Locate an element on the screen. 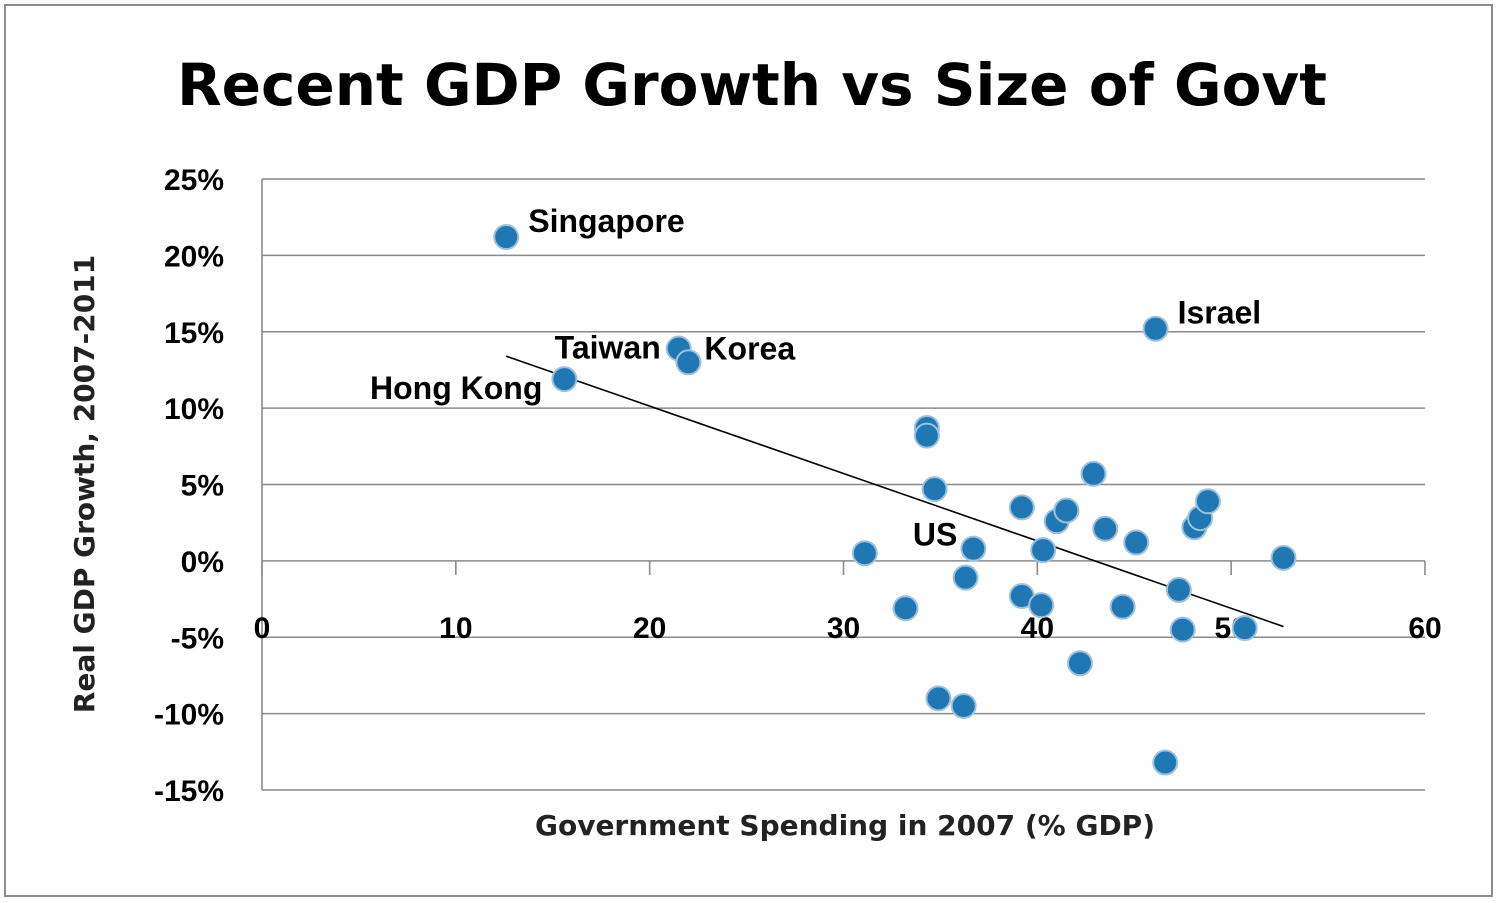 The height and width of the screenshot is (903, 1499). y-axis-ticks: 25% 20% 15% 10% 5% 0% -5% -10% -15% is located at coordinates (189, 486).